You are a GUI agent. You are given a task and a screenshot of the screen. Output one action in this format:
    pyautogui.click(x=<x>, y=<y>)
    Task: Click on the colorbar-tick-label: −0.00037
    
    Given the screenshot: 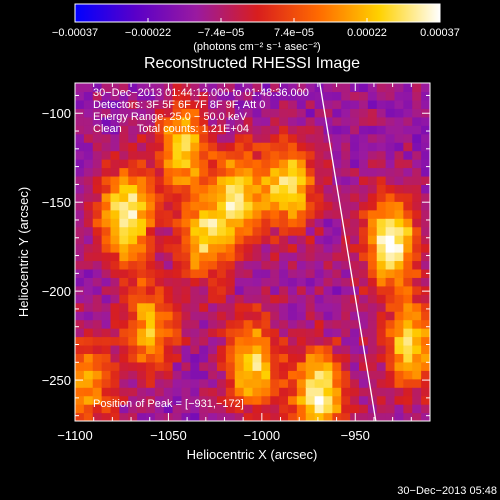 What is the action you would take?
    pyautogui.click(x=75, y=33)
    